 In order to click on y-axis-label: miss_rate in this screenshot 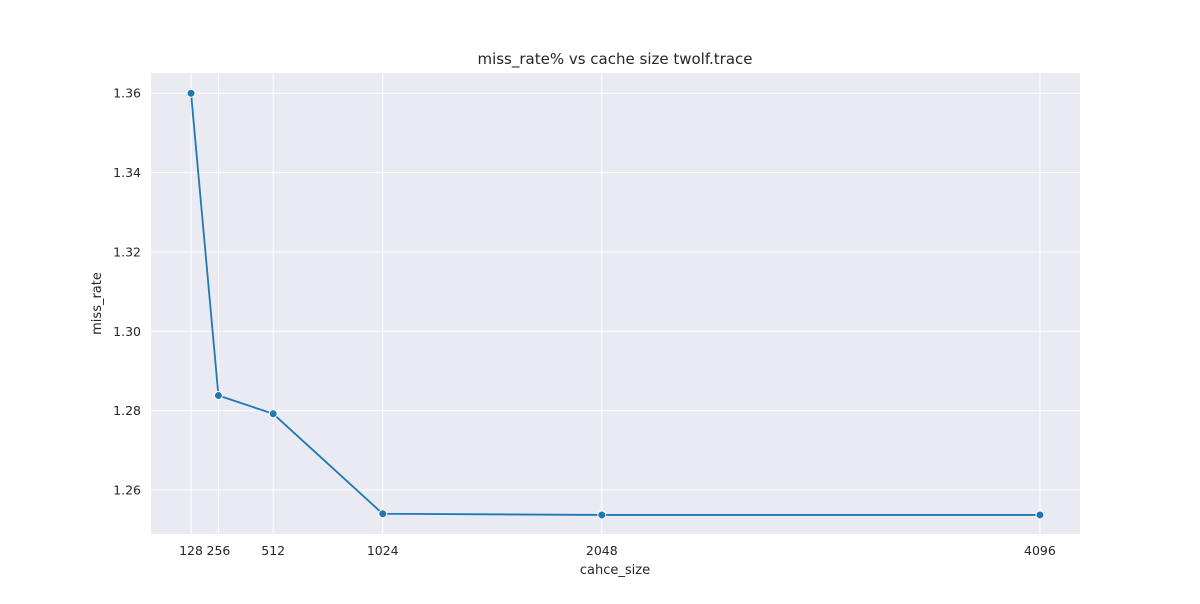, I will do `click(97, 303)`.